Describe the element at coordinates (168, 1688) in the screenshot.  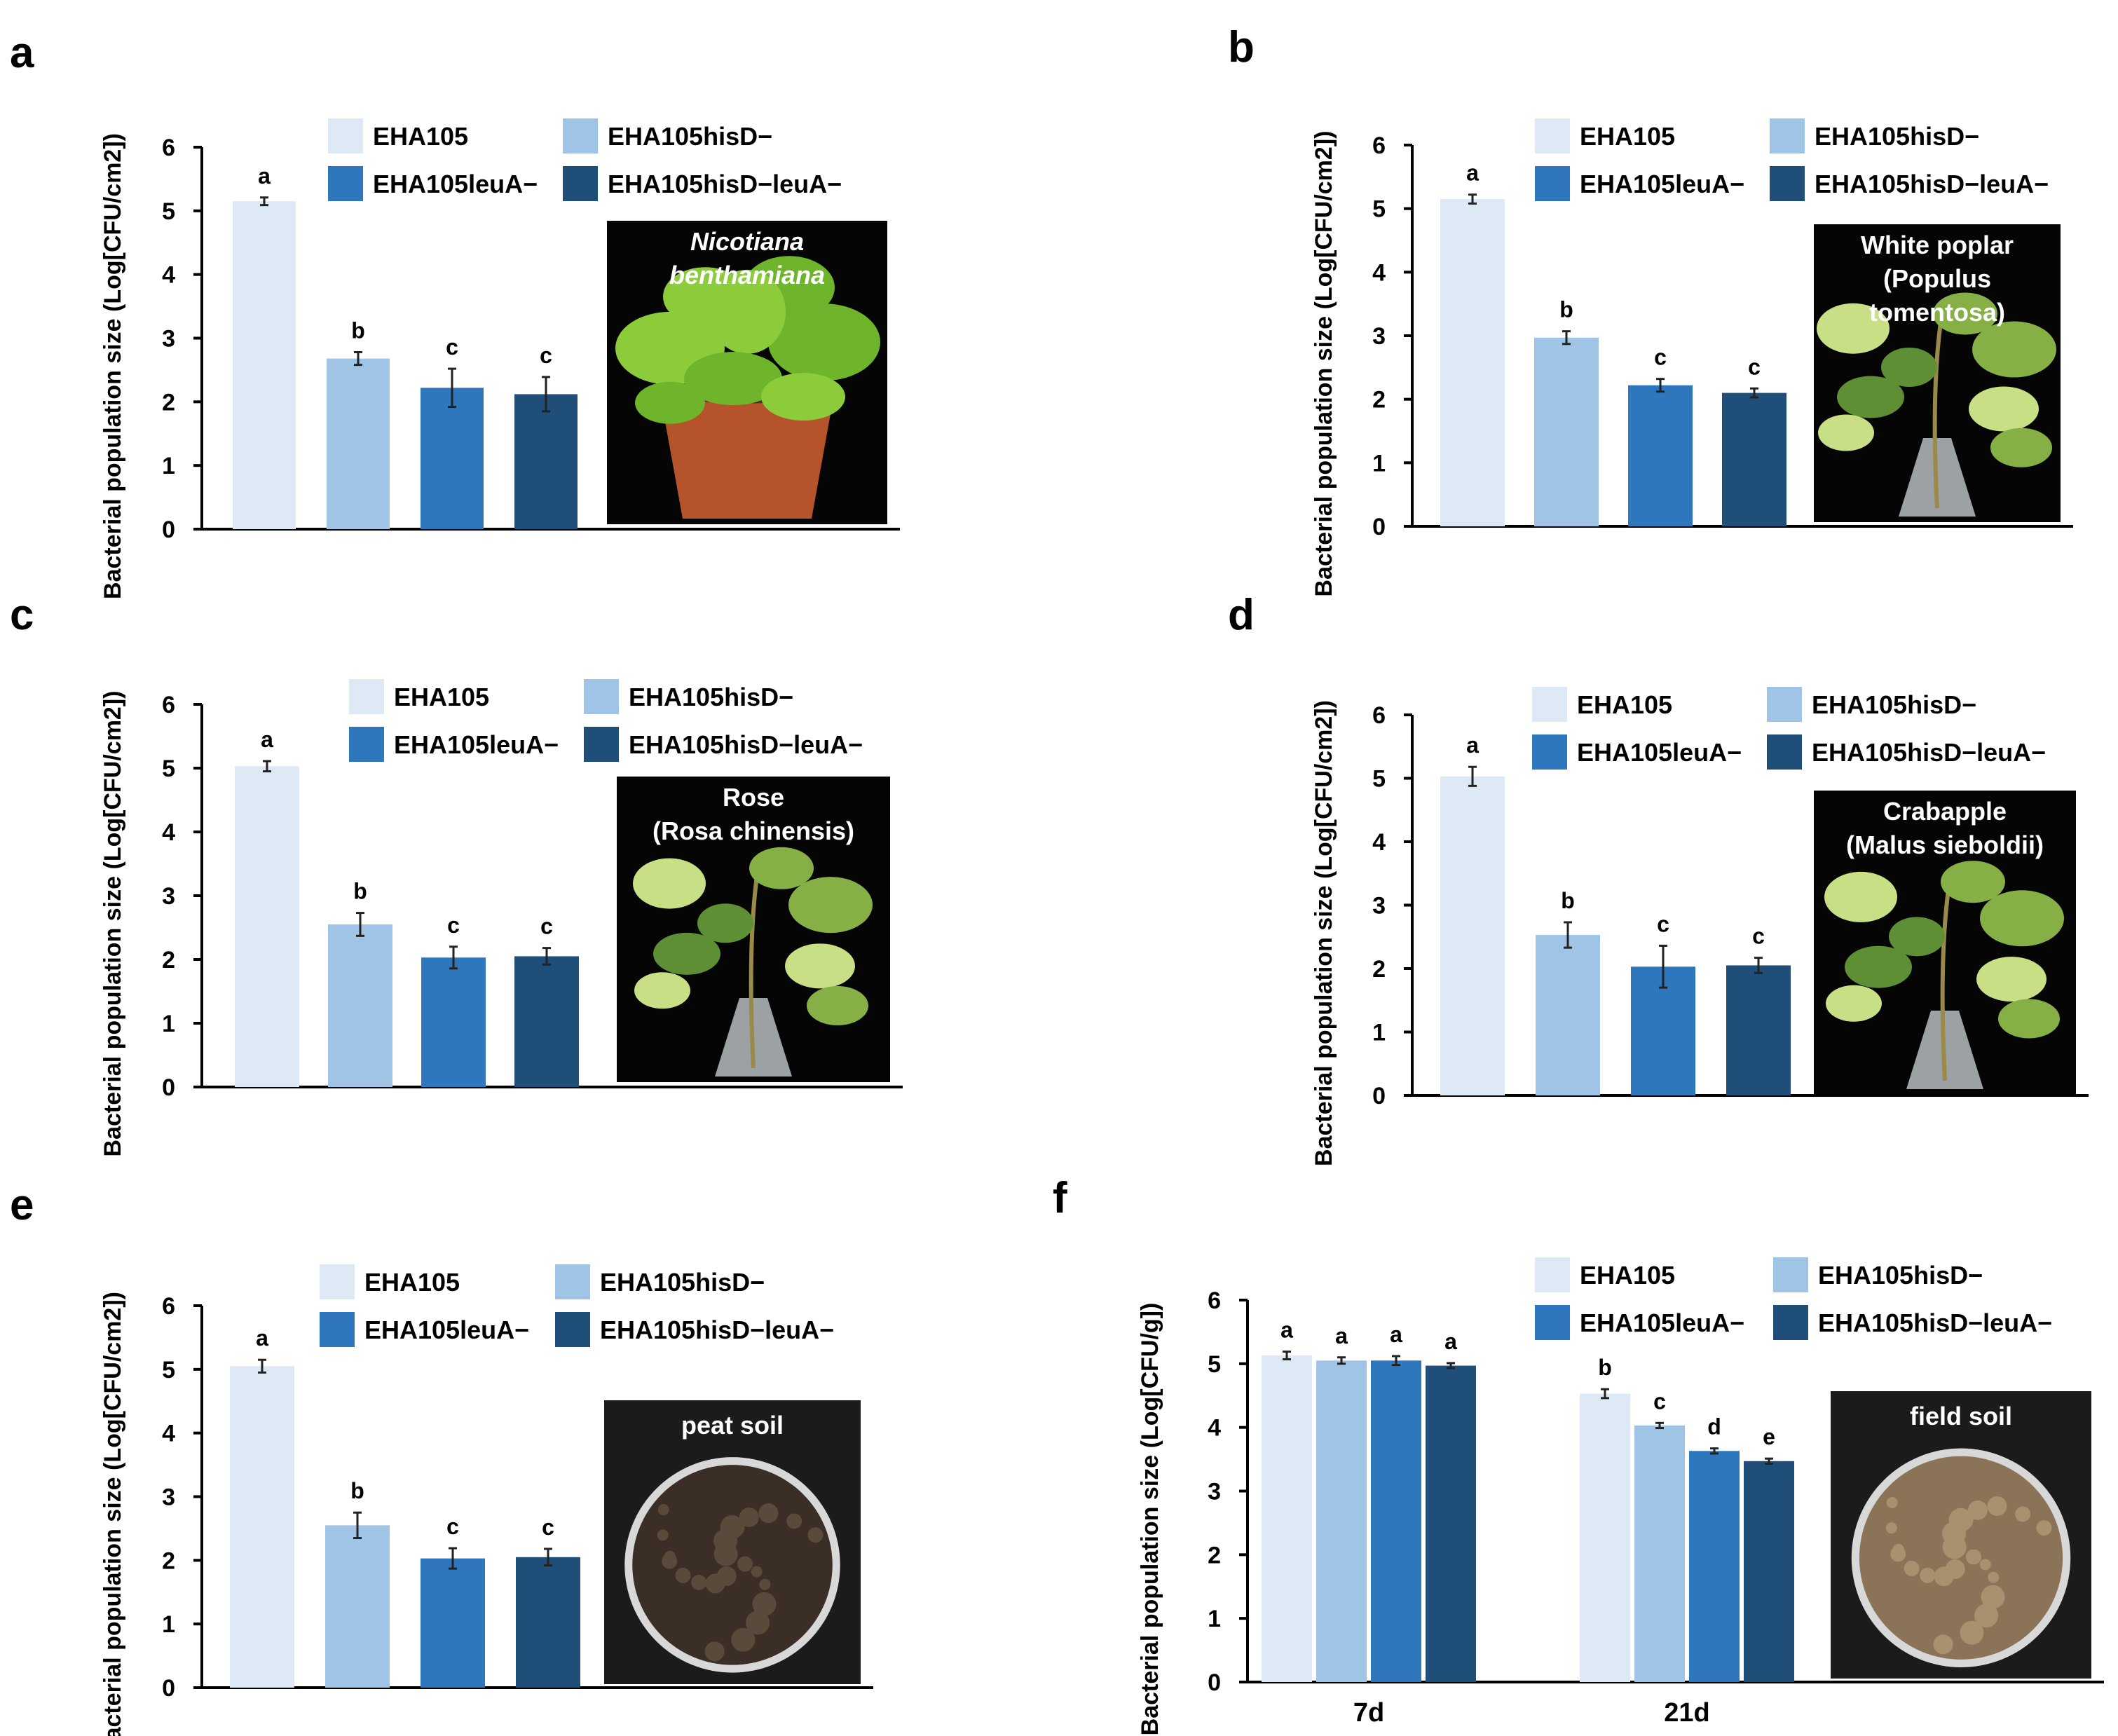
I see `y-tick-label: 0` at that location.